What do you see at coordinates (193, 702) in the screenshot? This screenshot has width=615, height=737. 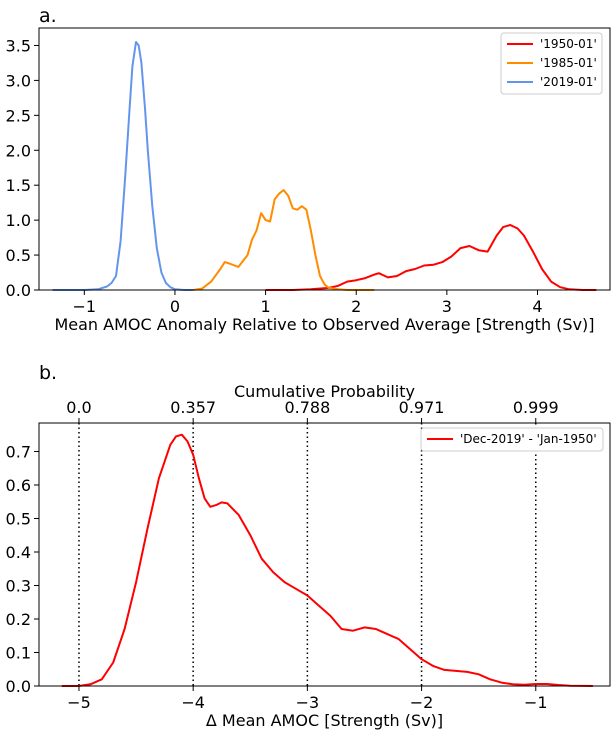 I see `x-tick-label: −4` at bounding box center [193, 702].